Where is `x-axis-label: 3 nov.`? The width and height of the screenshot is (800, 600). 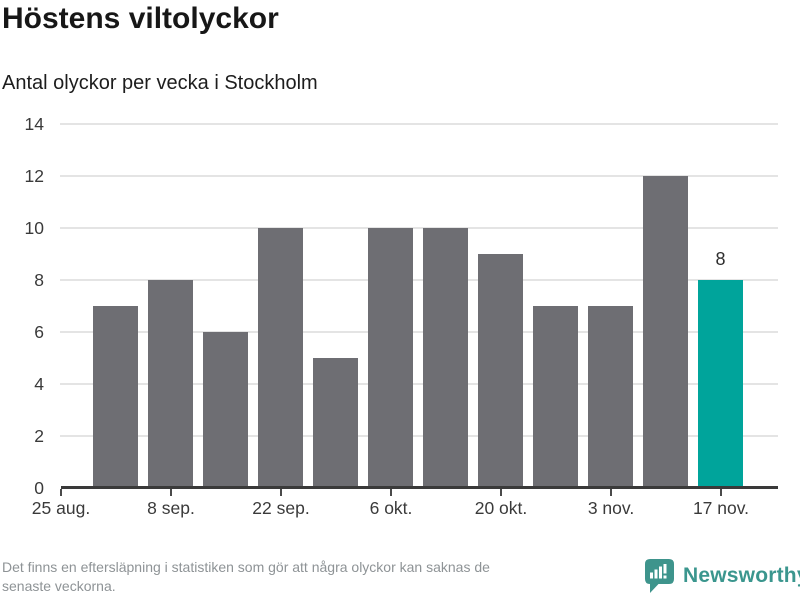
x-axis-label: 3 nov. is located at coordinates (611, 508).